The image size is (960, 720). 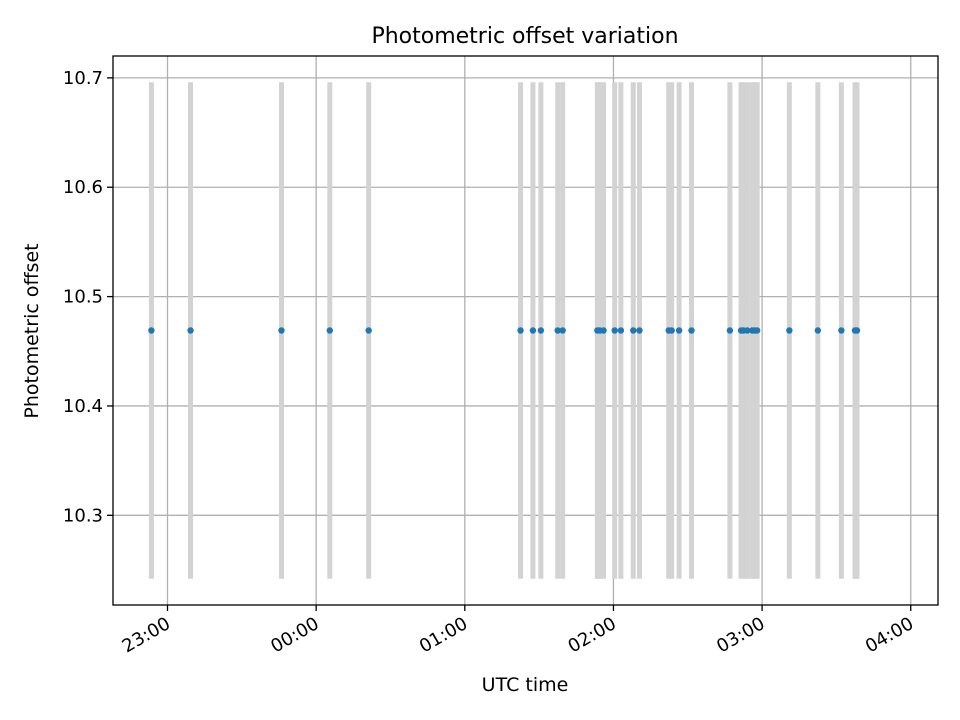 What do you see at coordinates (504, 330) in the screenshot?
I see `data-points` at bounding box center [504, 330].